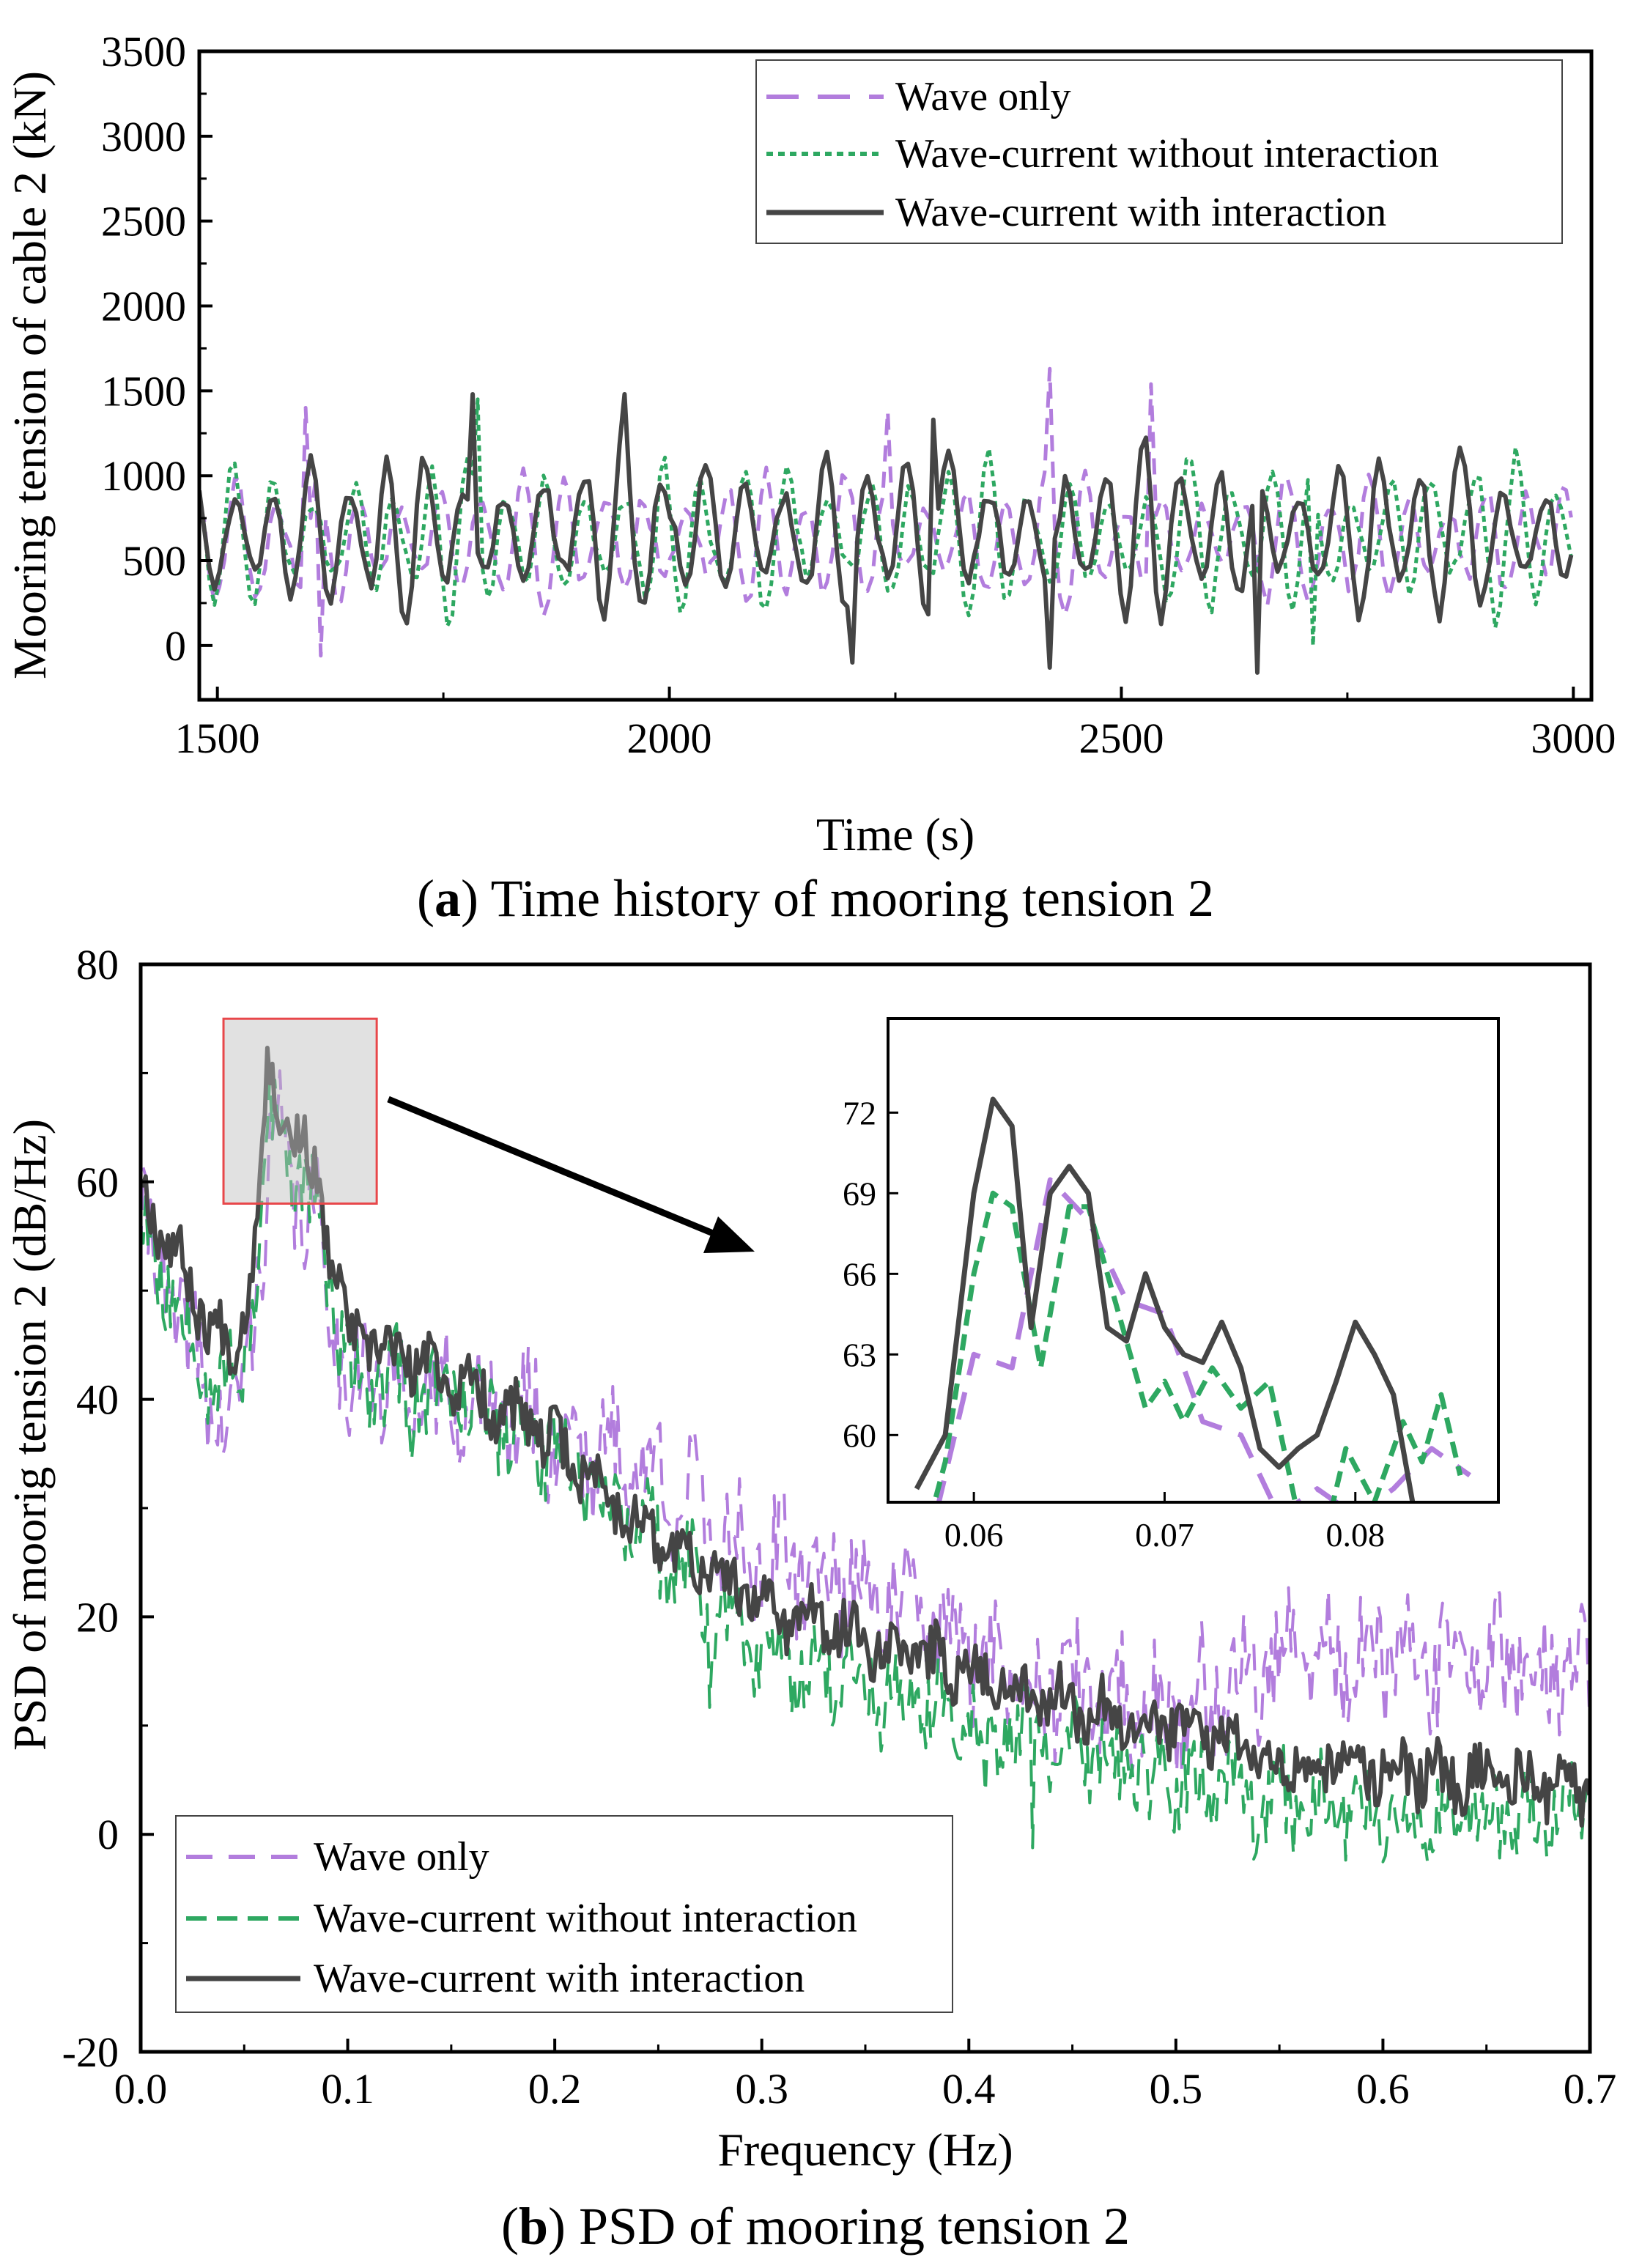 Image resolution: width=1631 pixels, height=2268 pixels. Describe the element at coordinates (859, 1193) in the screenshot. I see `inset-y-tick-label: 69` at that location.